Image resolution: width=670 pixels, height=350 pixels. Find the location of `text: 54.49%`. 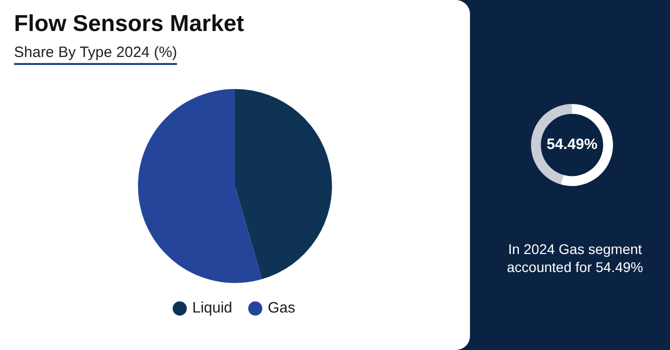

text: 54.49% is located at coordinates (572, 145).